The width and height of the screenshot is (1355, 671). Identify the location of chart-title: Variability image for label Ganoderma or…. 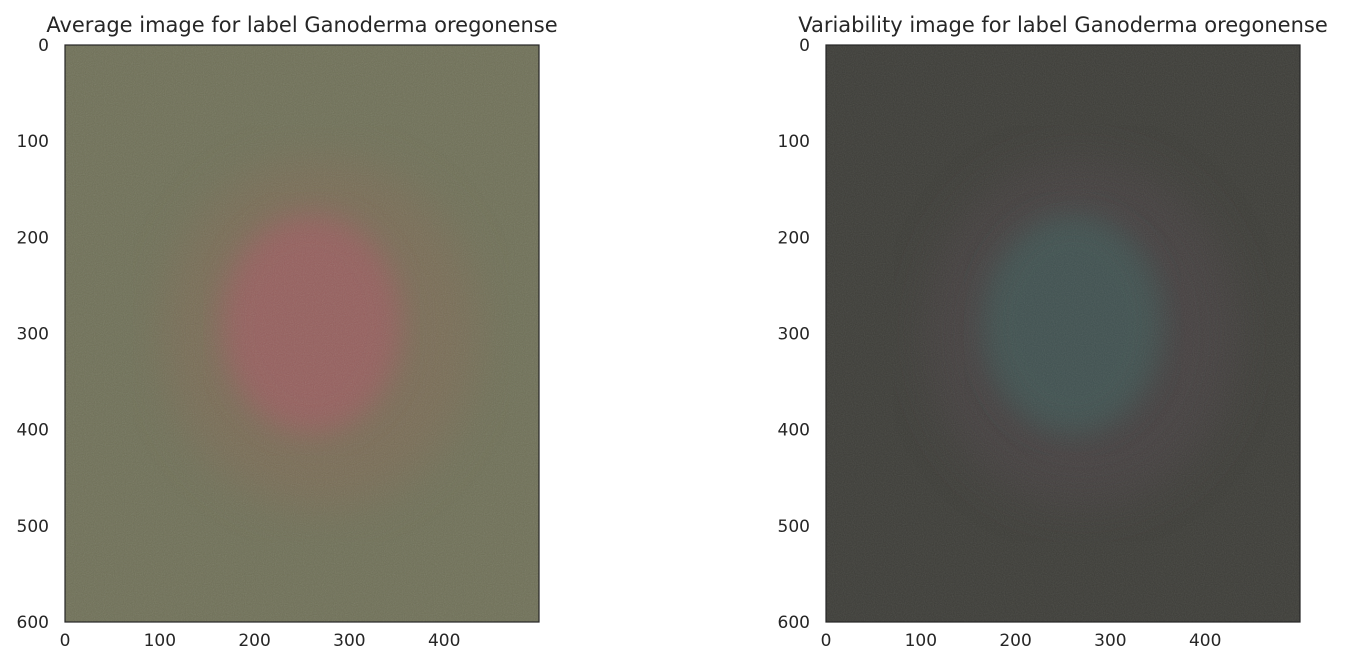
(1063, 25).